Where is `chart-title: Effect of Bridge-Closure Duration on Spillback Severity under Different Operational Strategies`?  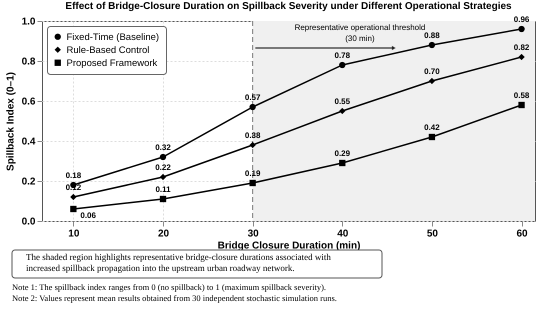
chart-title: Effect of Bridge-Closure Duration on Spillback Severity under Different Operational Strategies is located at coordinates (288, 6).